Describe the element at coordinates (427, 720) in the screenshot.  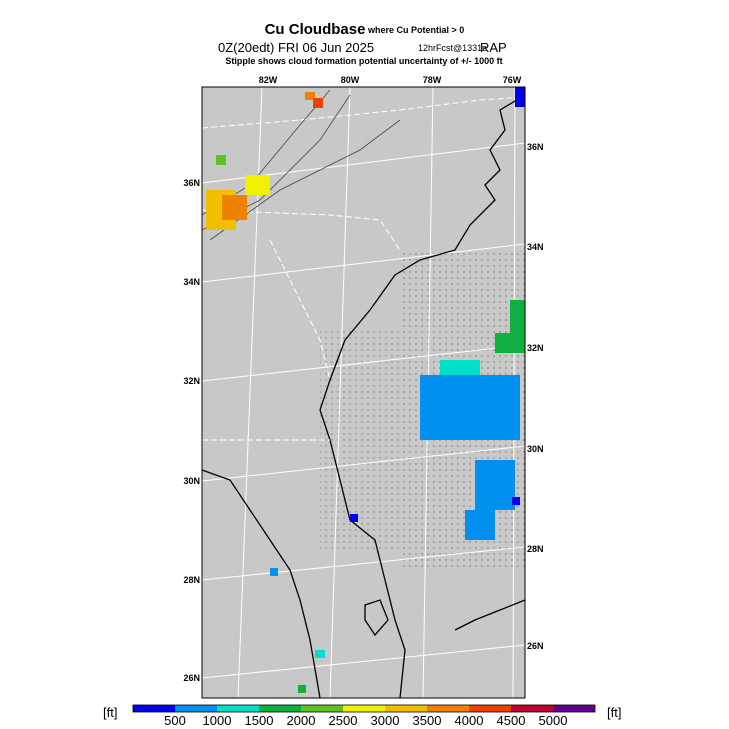
I see `colorbar-label: 3500` at that location.